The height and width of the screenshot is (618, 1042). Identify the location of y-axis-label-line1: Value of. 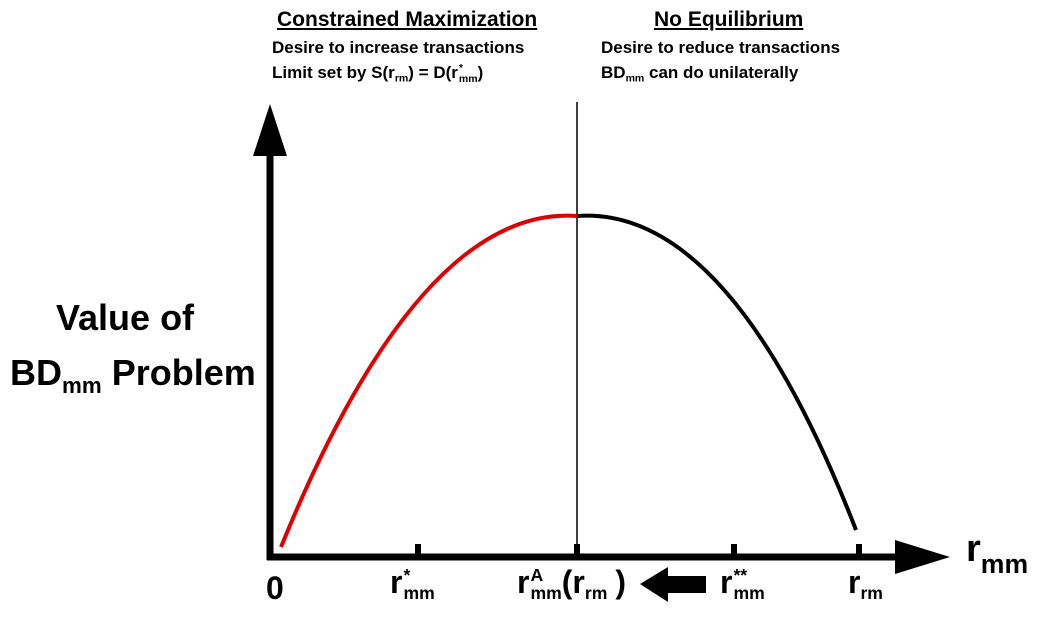
(125, 317).